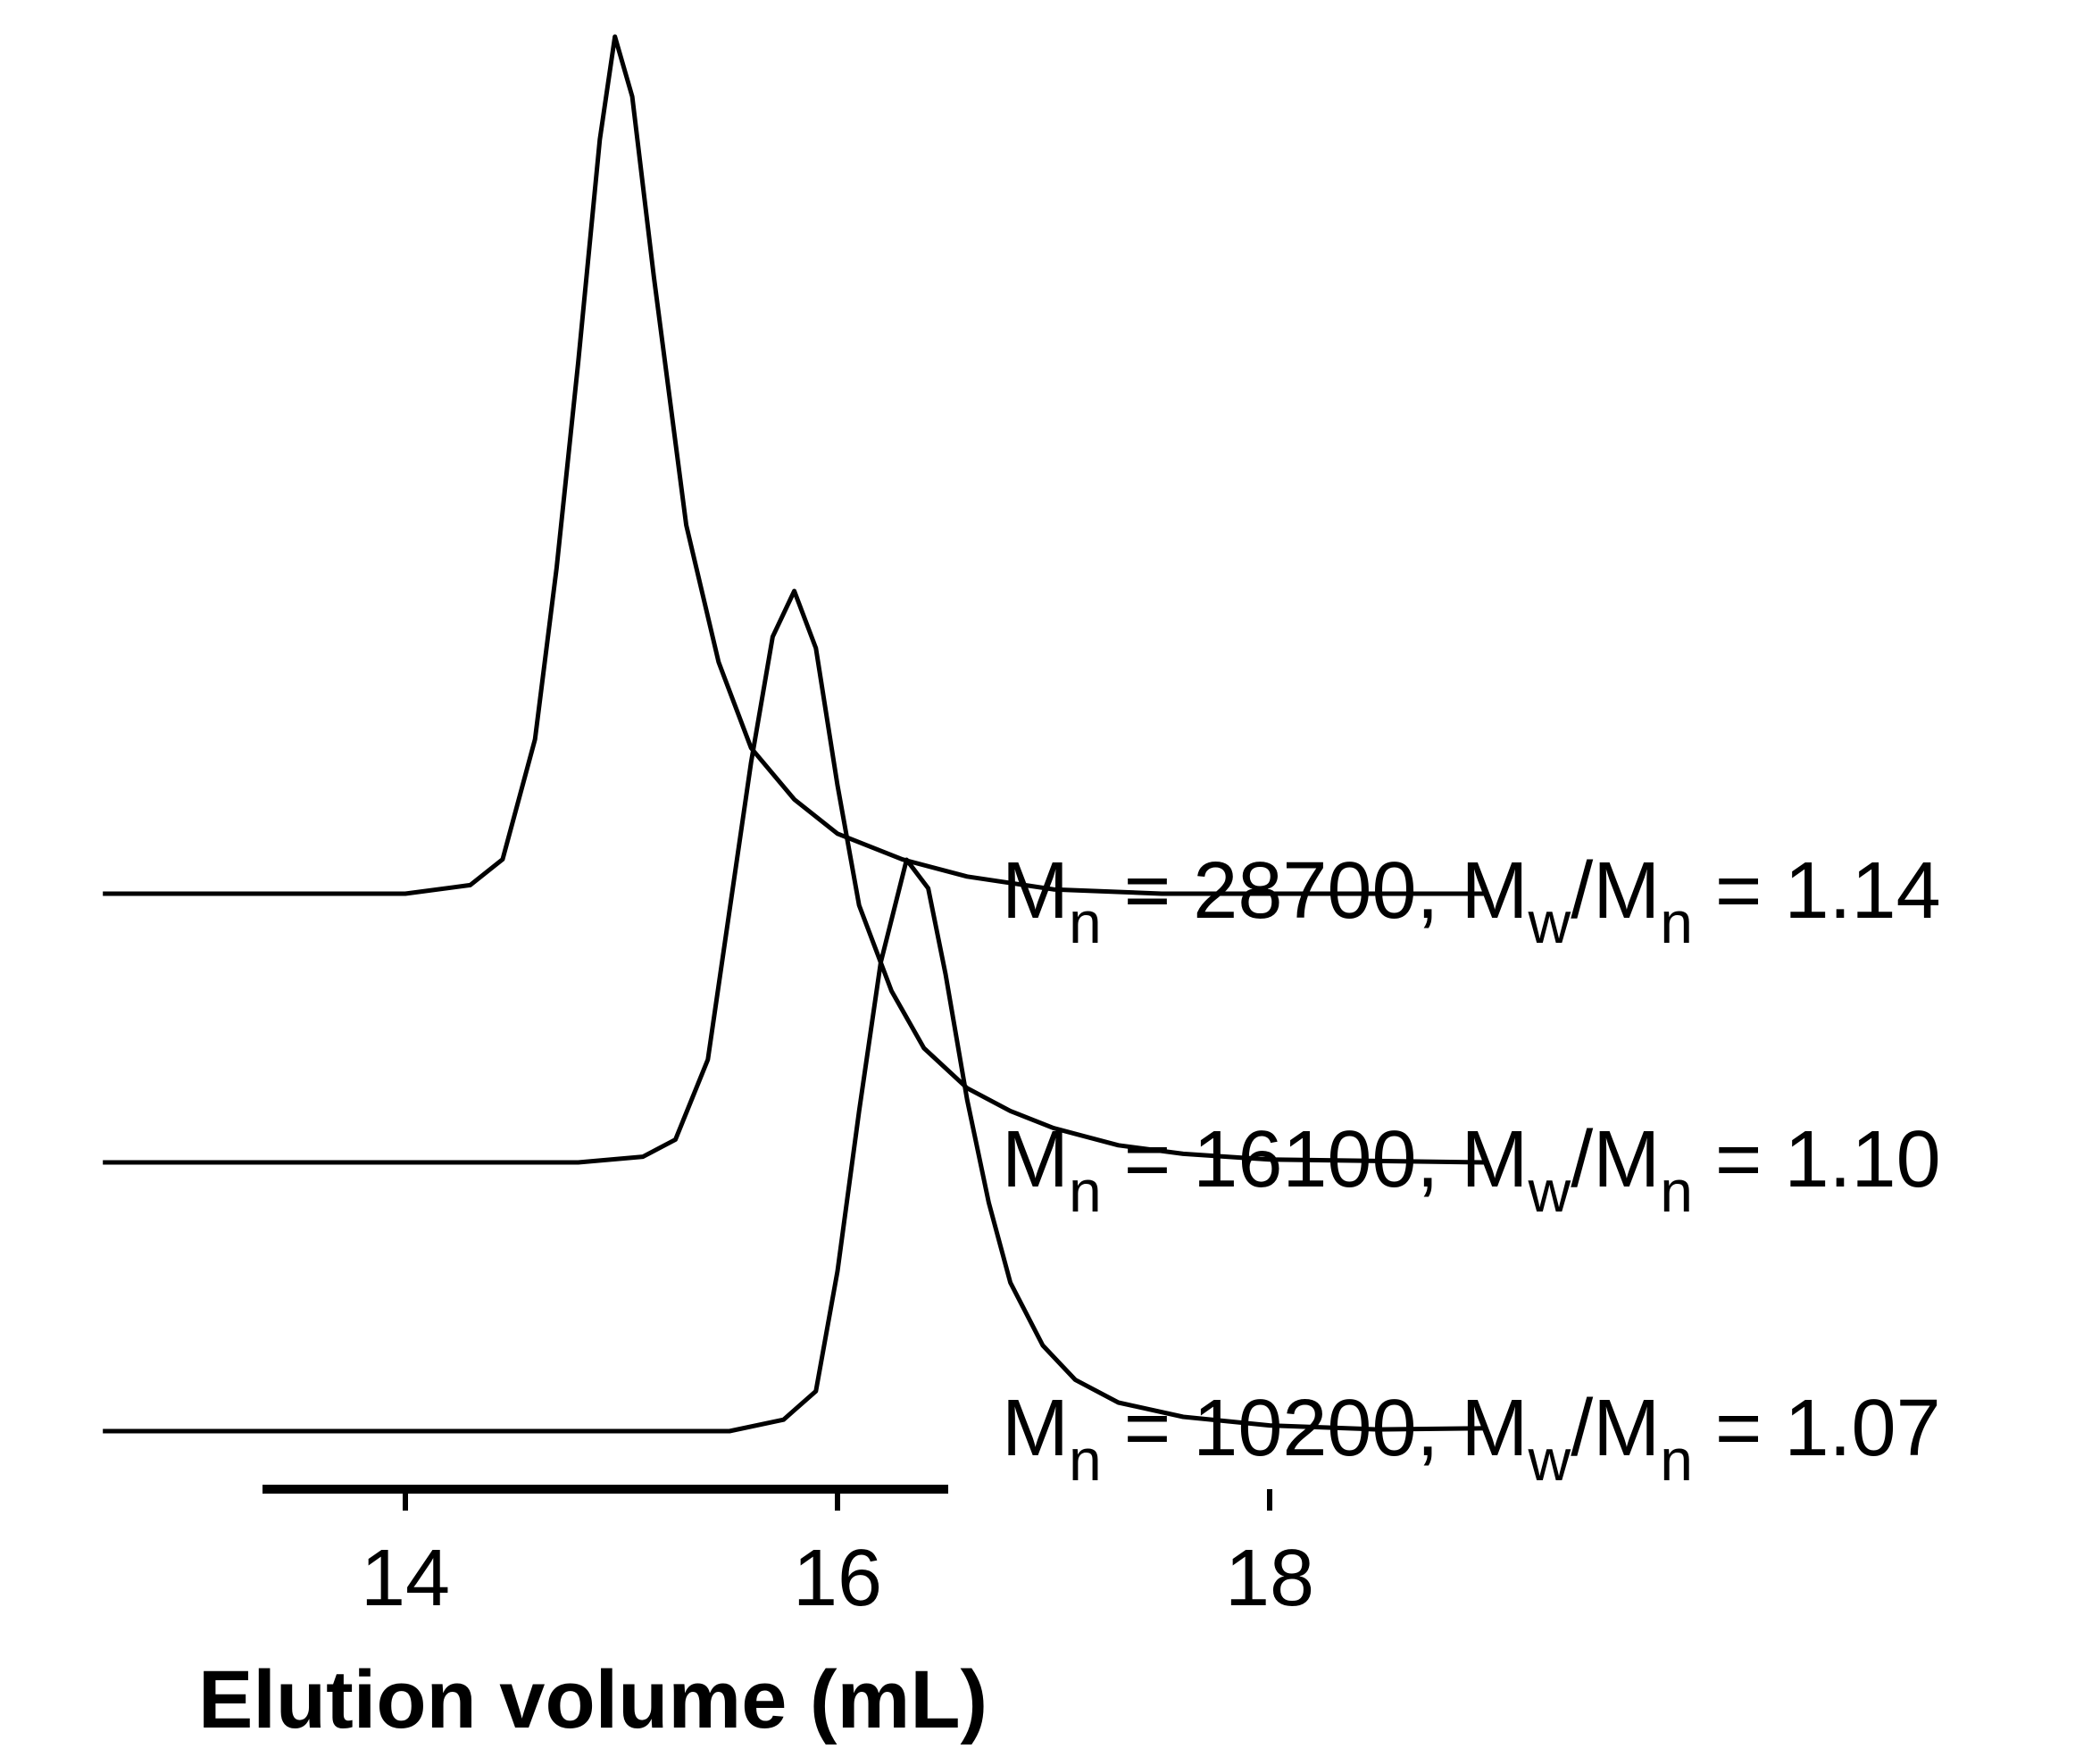  Describe the element at coordinates (593, 1700) in the screenshot. I see `x-axis-title: Elution volume (mL)` at that location.